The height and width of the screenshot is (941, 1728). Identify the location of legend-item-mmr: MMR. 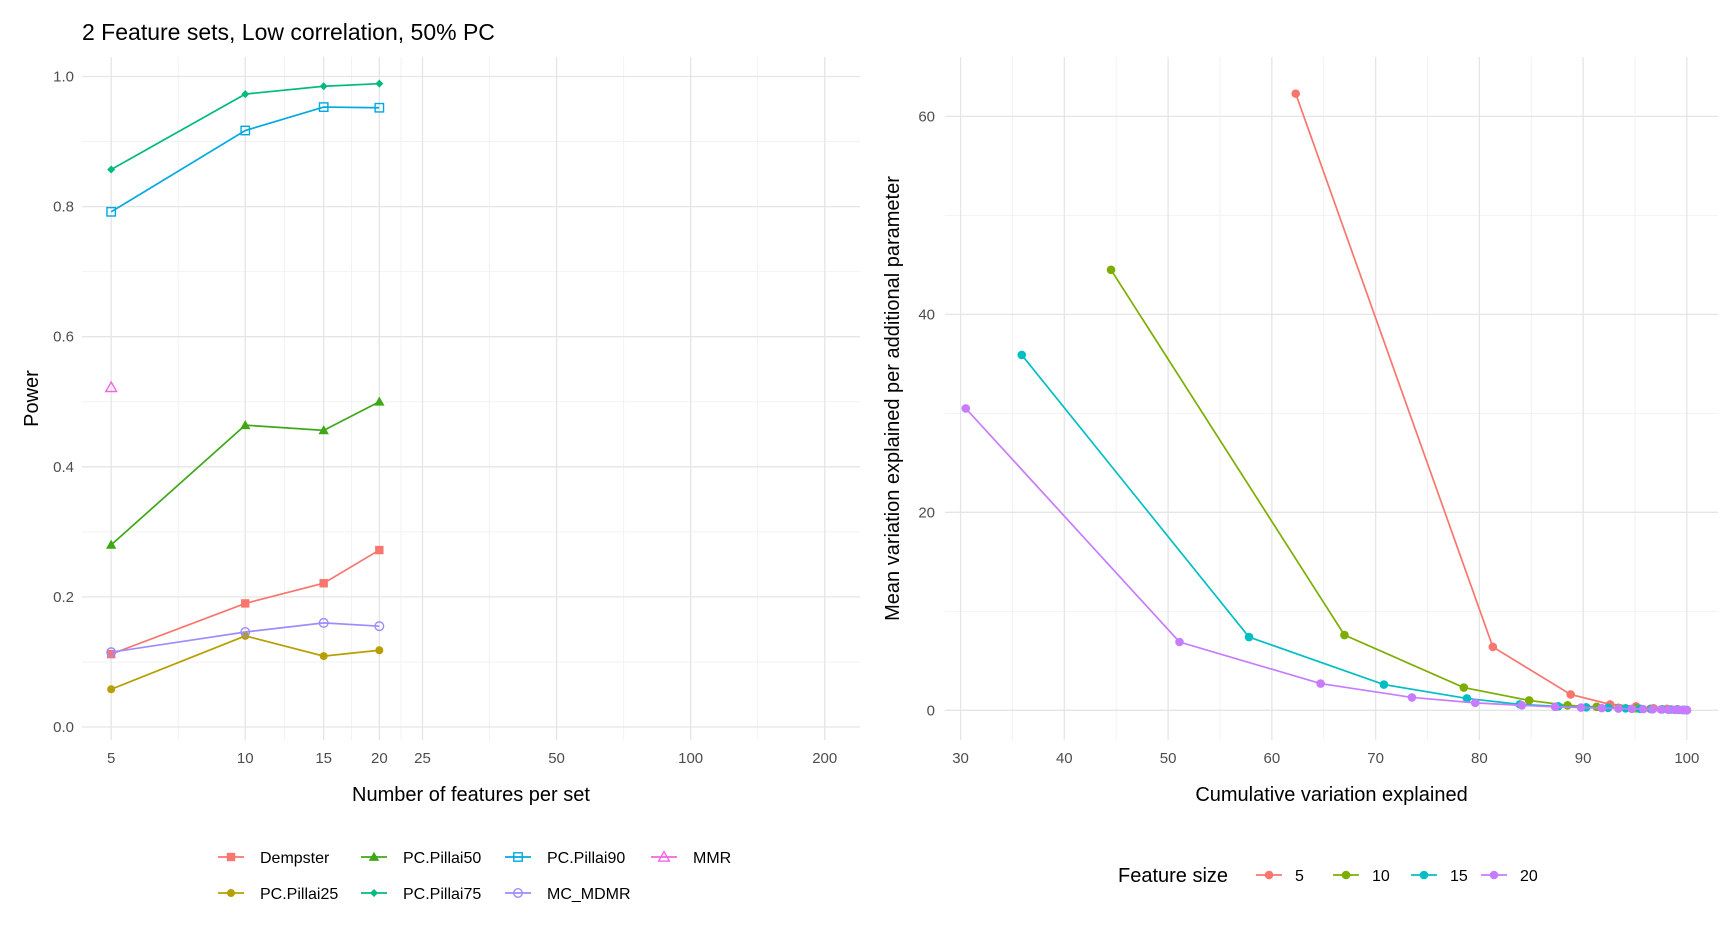
(691, 858).